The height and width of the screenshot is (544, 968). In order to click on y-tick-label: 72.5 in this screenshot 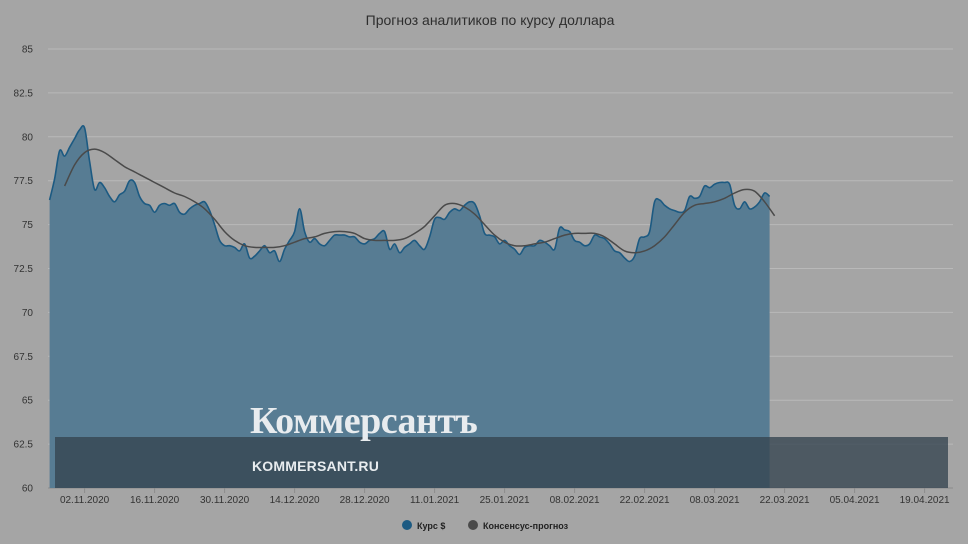, I will do `click(24, 269)`.